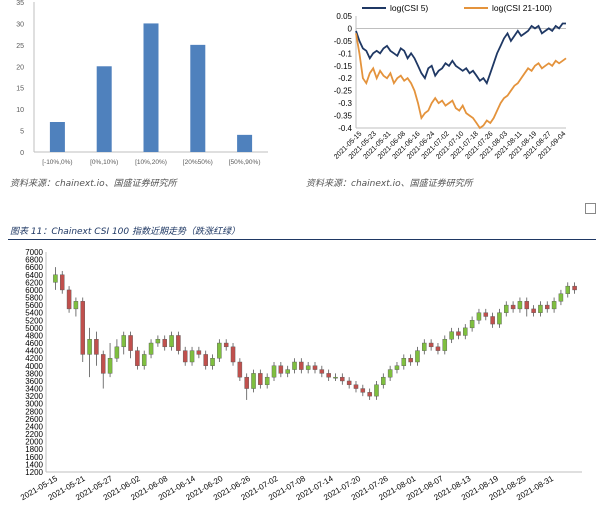 The width and height of the screenshot is (600, 506). Describe the element at coordinates (22, 132) in the screenshot. I see `y-tick-label: 5` at that location.